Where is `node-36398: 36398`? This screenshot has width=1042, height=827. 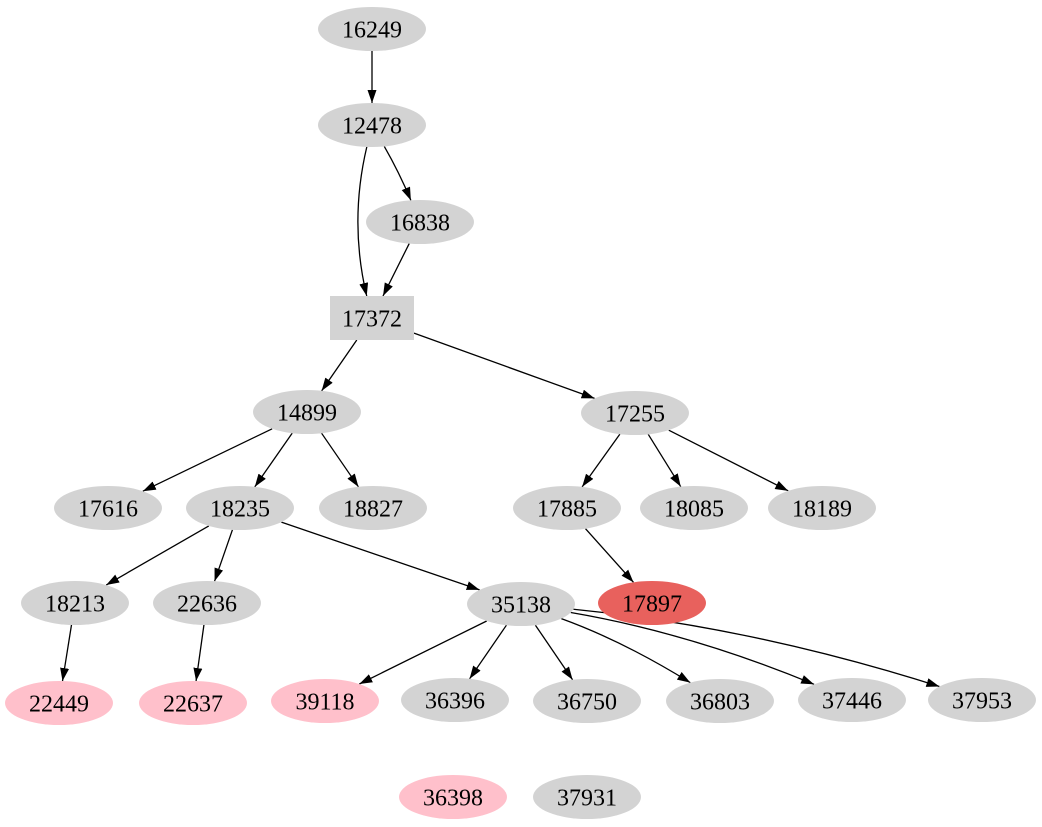
node-36398: 36398 is located at coordinates (453, 797).